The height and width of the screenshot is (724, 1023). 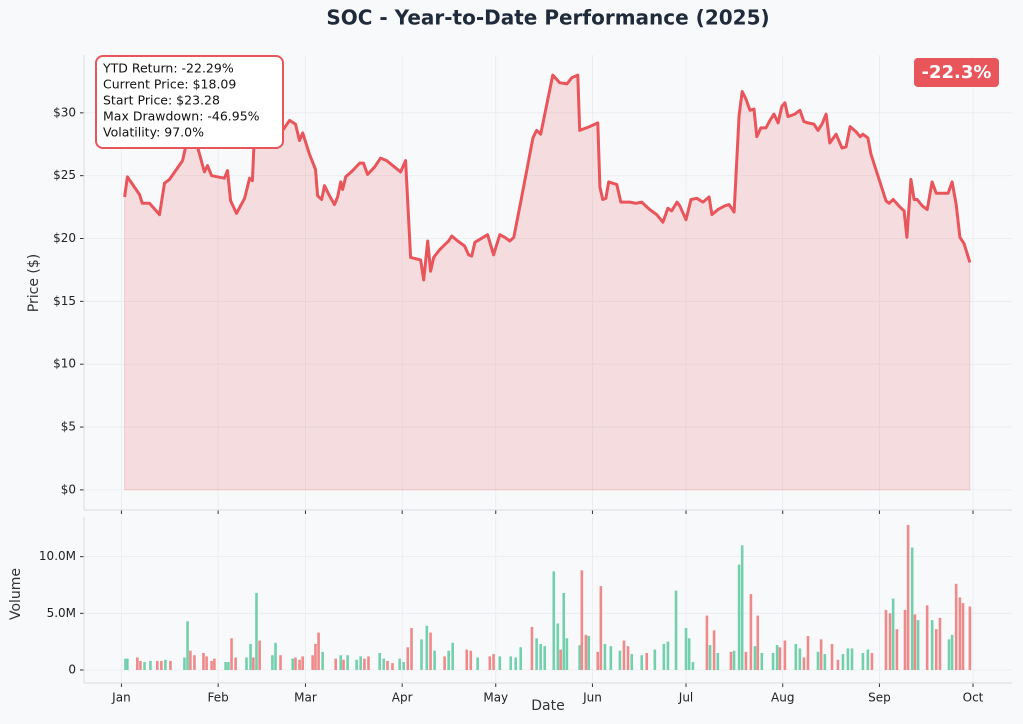 What do you see at coordinates (64, 301) in the screenshot?
I see `y-tick-label: $15` at bounding box center [64, 301].